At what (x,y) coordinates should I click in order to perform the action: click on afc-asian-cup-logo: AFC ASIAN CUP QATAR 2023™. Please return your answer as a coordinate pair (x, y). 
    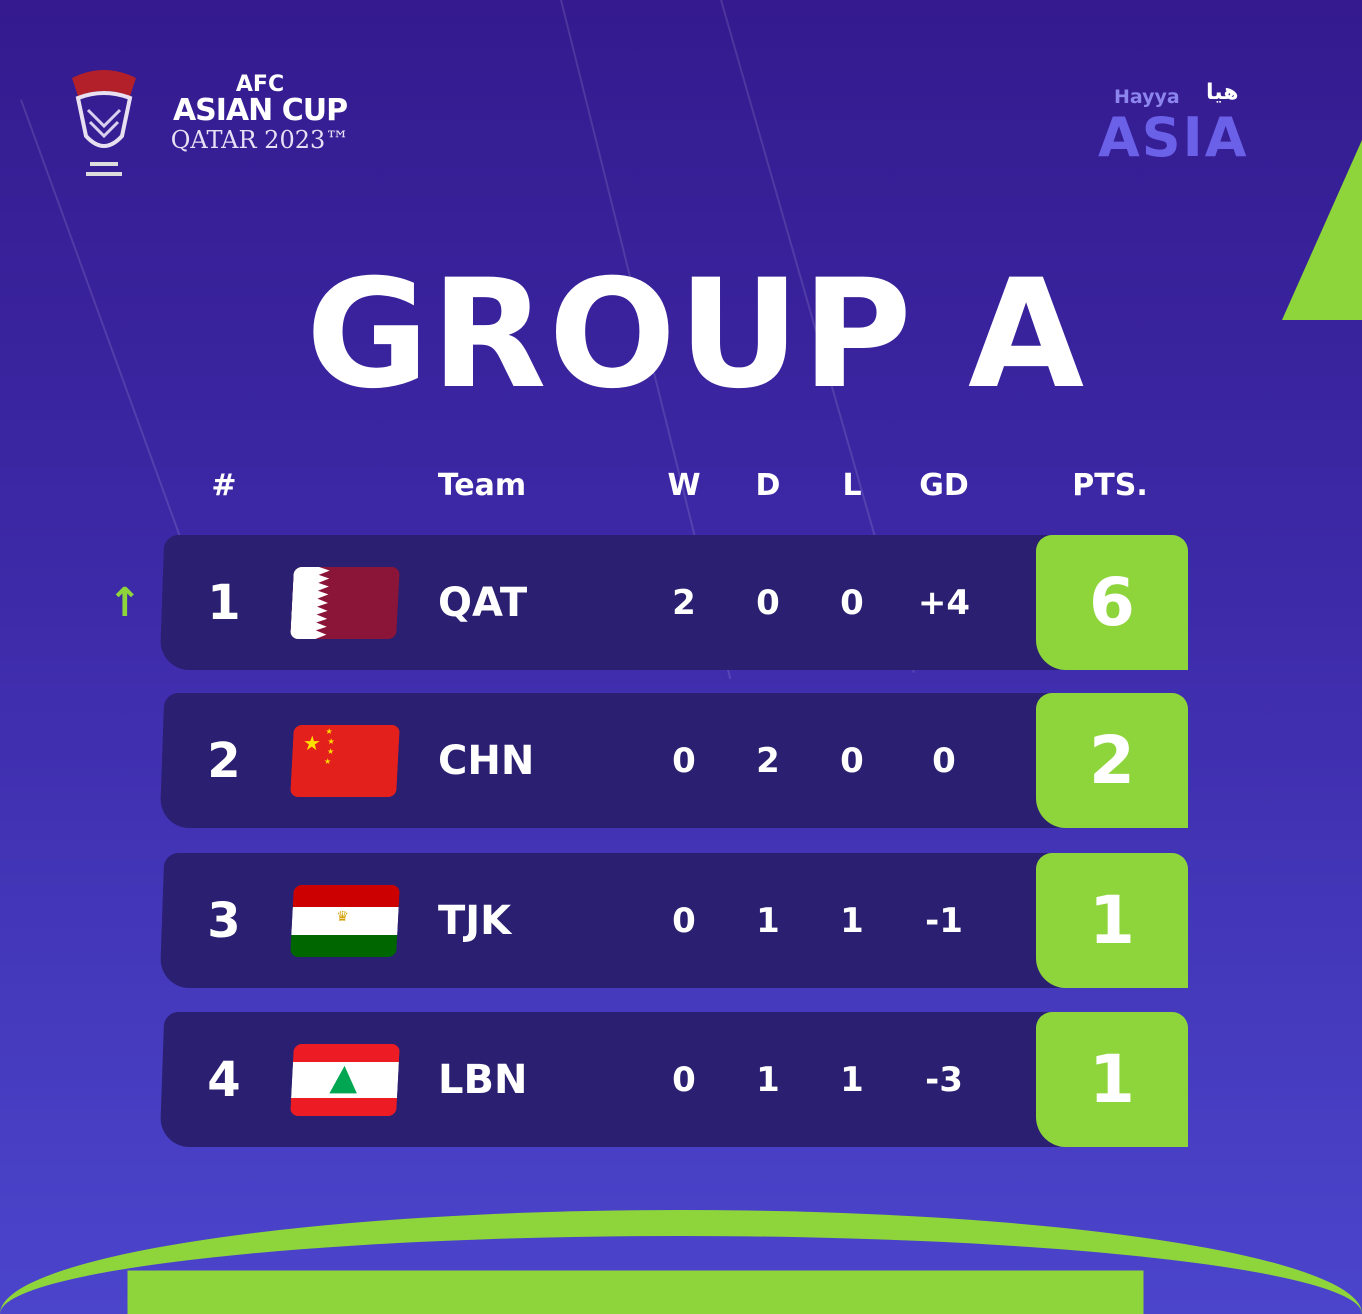
    Looking at the image, I should click on (218, 126).